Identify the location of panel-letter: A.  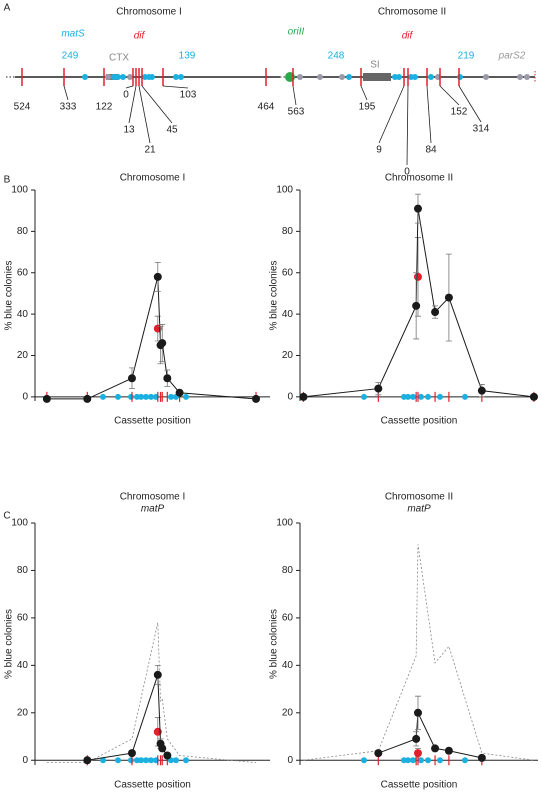
(7, 8).